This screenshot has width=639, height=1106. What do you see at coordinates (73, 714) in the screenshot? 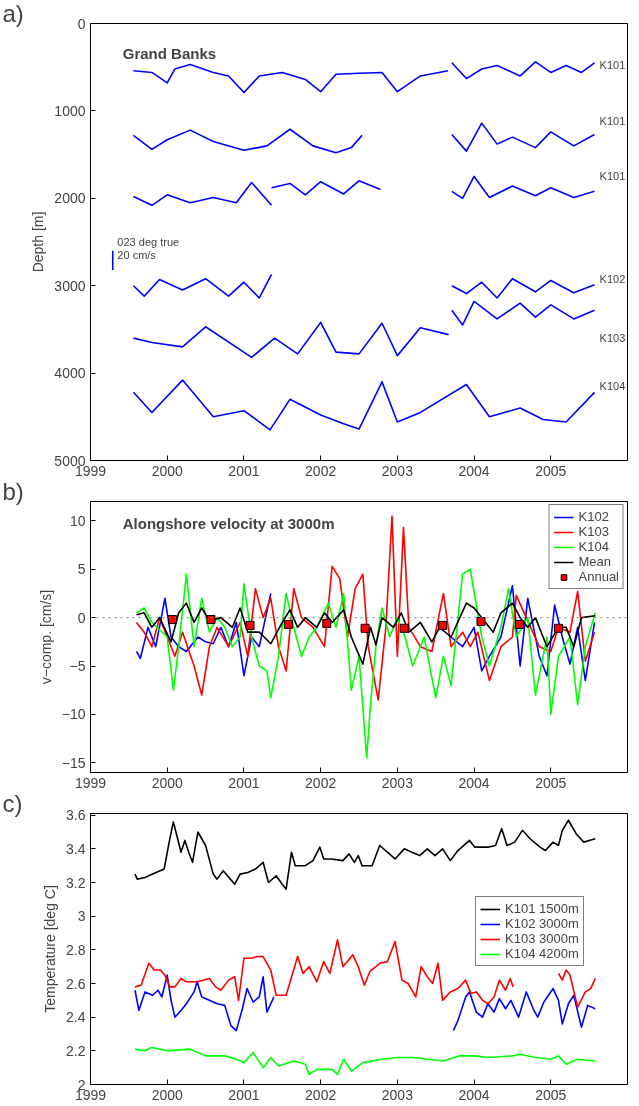
I see `y-tick-label: −10` at bounding box center [73, 714].